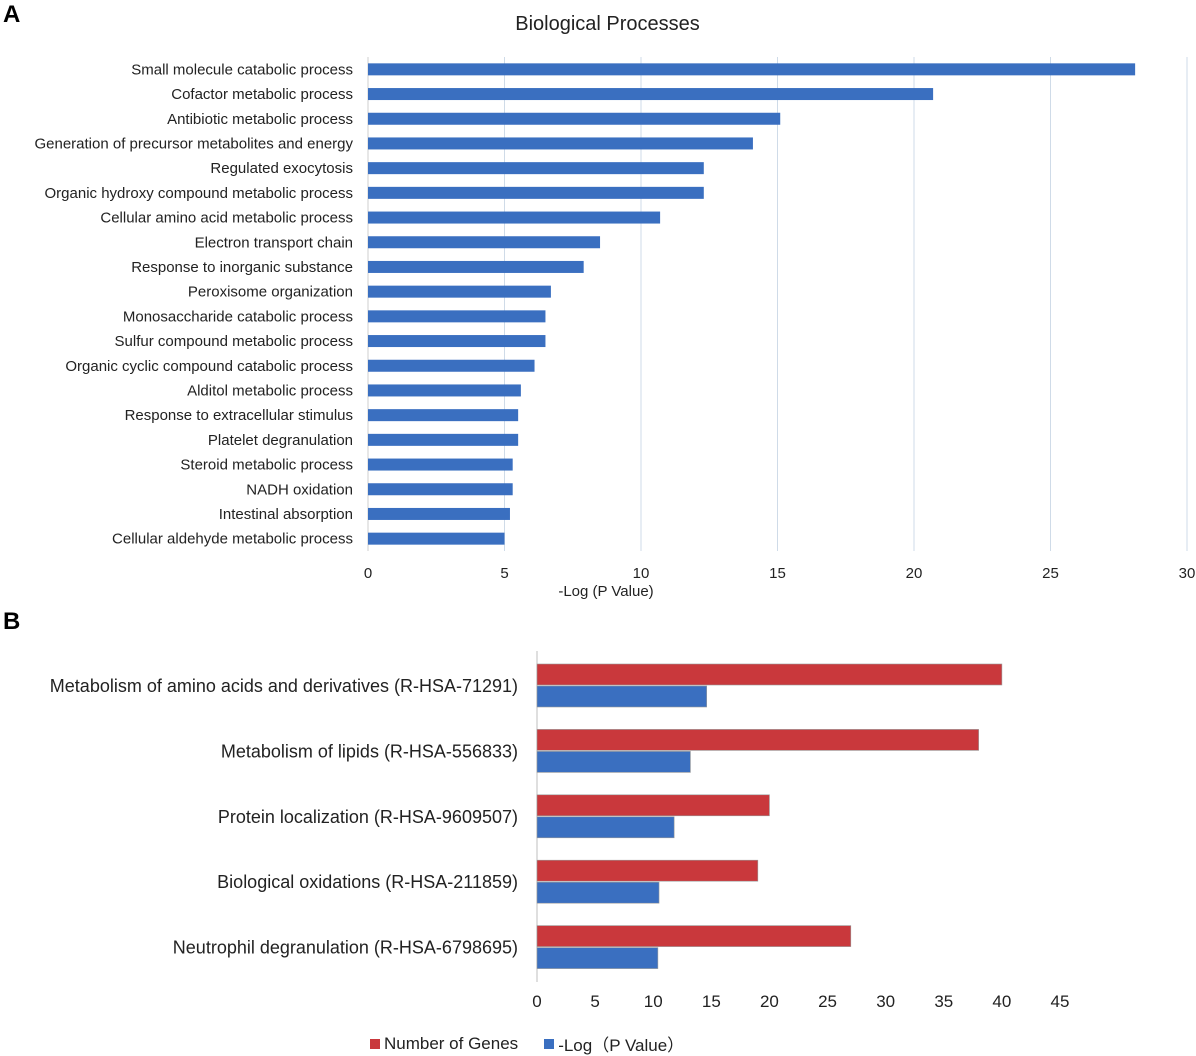  Describe the element at coordinates (368, 817) in the screenshot. I see `category-label: Protein localization (R-HSA-9609507)` at that location.